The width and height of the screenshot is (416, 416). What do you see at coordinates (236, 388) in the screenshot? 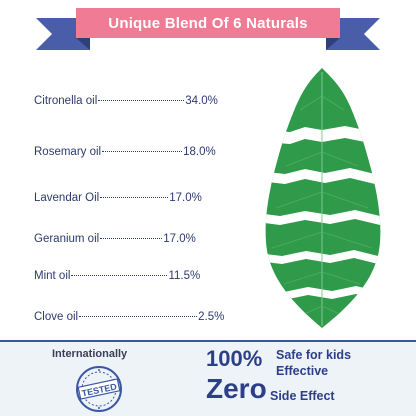
I see `stat-zero: Zero` at bounding box center [236, 388].